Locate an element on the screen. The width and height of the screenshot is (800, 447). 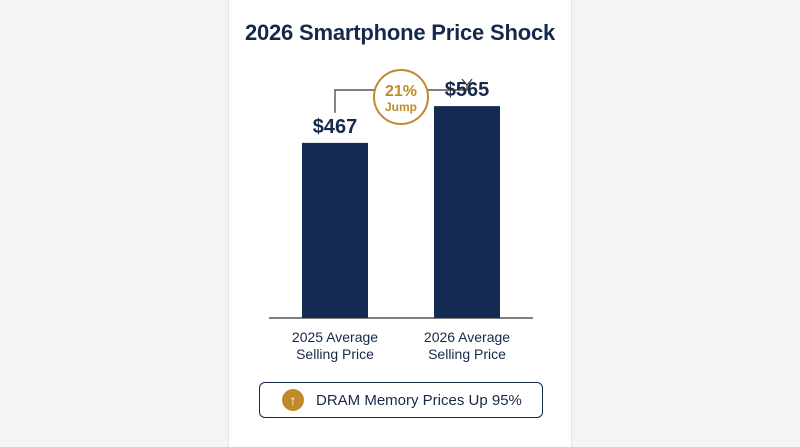
category-label-2-line-2: Selling Price is located at coordinates (467, 354).